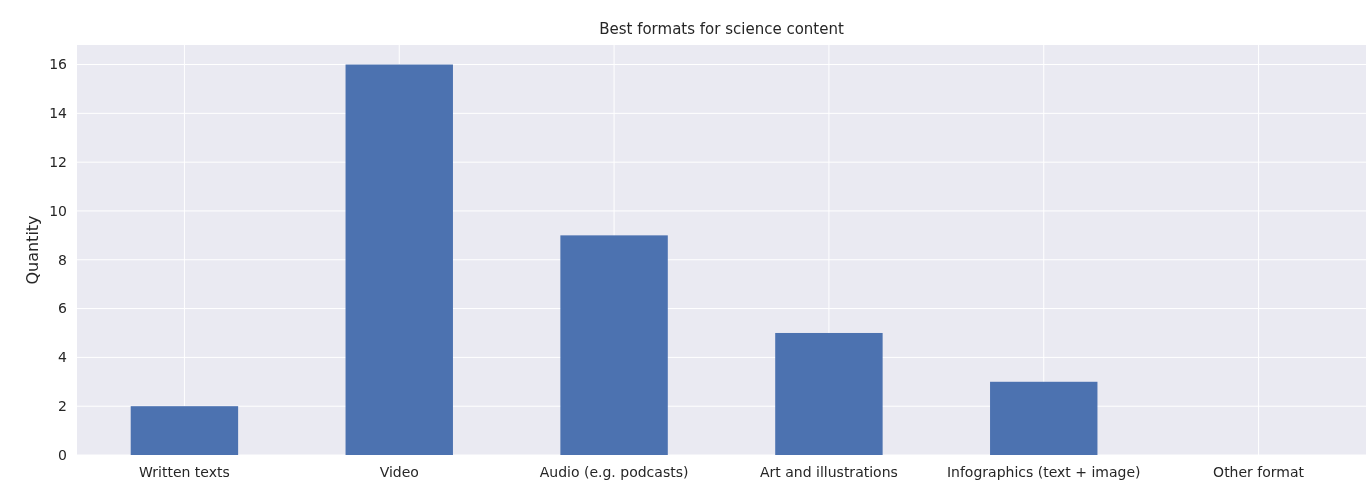  Describe the element at coordinates (614, 472) in the screenshot. I see `x-tick-label: Audio (e.g. podcasts)` at that location.